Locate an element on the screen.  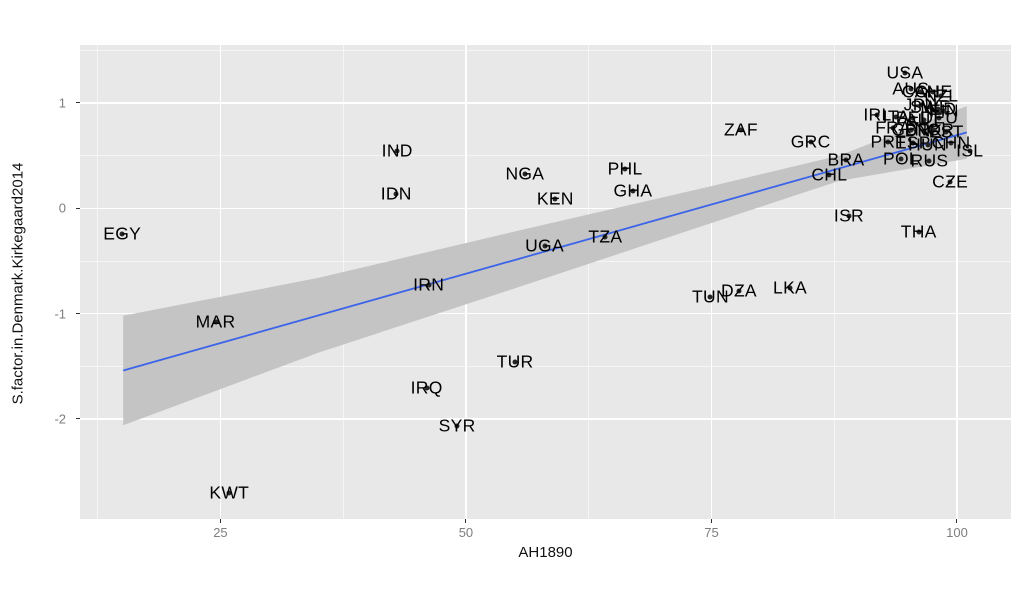
data-point-label: CAN is located at coordinates (920, 91).